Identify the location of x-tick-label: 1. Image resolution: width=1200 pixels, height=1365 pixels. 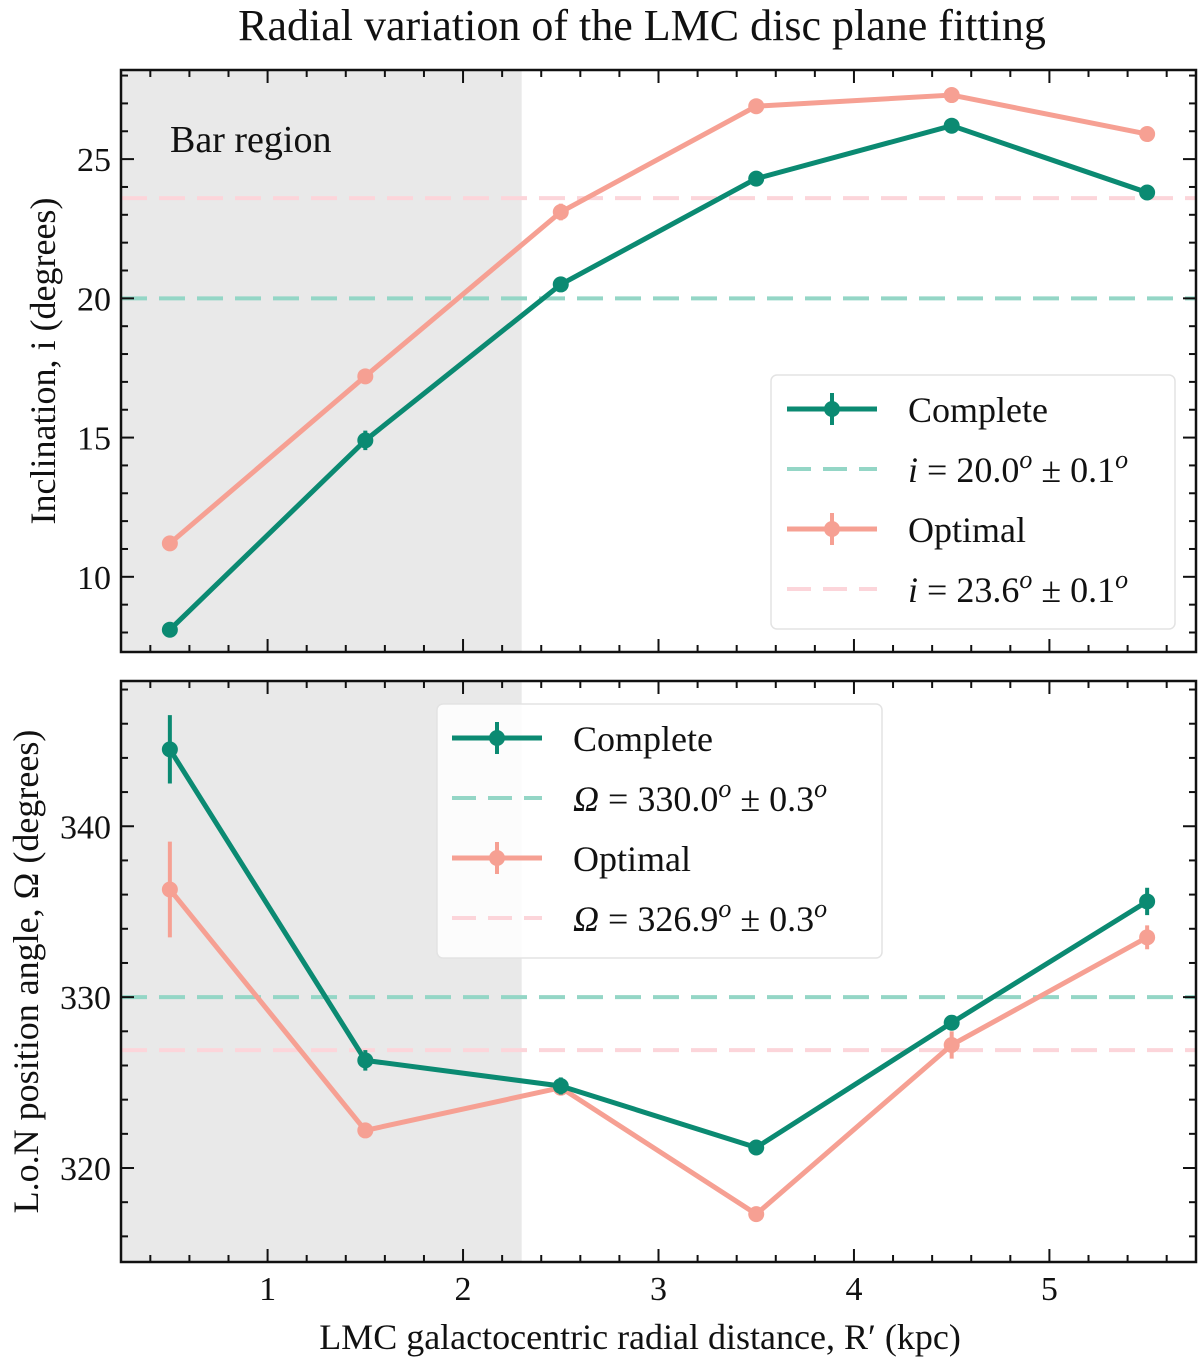
(267, 1289).